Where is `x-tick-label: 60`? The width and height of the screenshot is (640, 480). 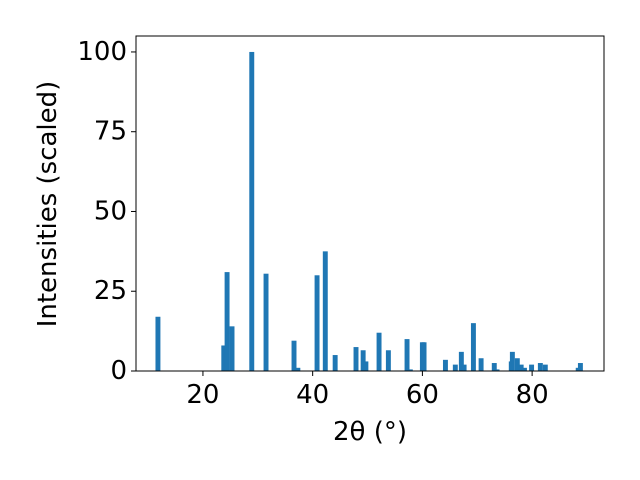
x-tick-label: 60 is located at coordinates (422, 395).